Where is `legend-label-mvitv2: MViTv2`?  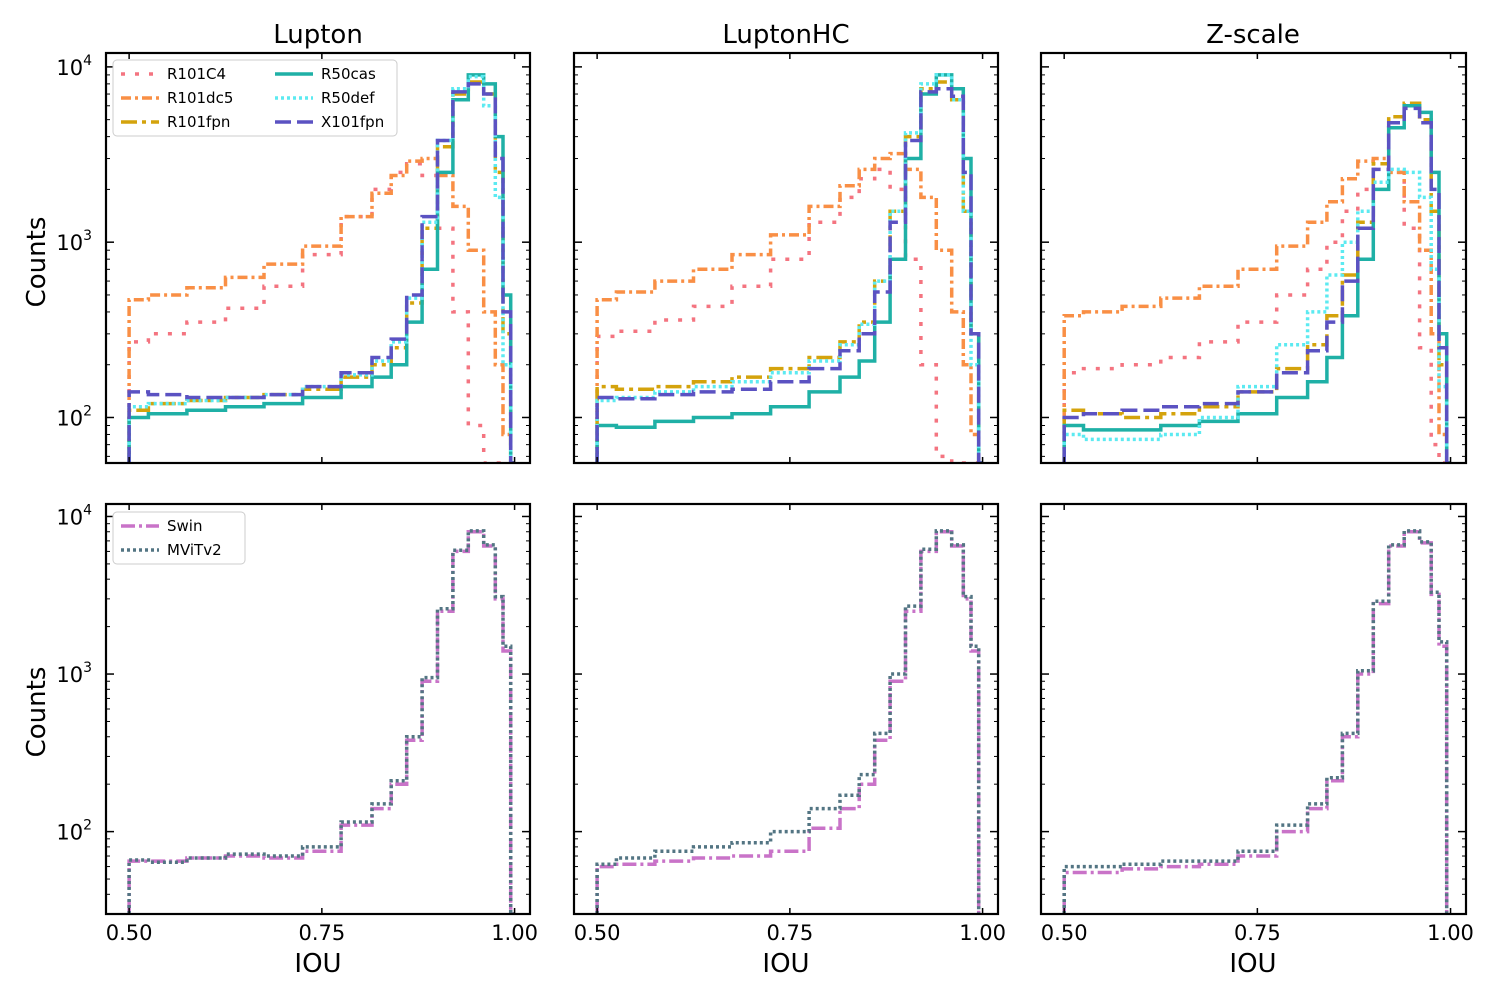
legend-label-mvitv2: MViTv2 is located at coordinates (194, 550).